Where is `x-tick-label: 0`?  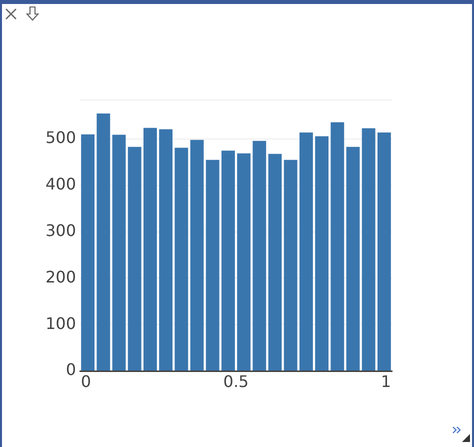
x-tick-label: 0 is located at coordinates (86, 381).